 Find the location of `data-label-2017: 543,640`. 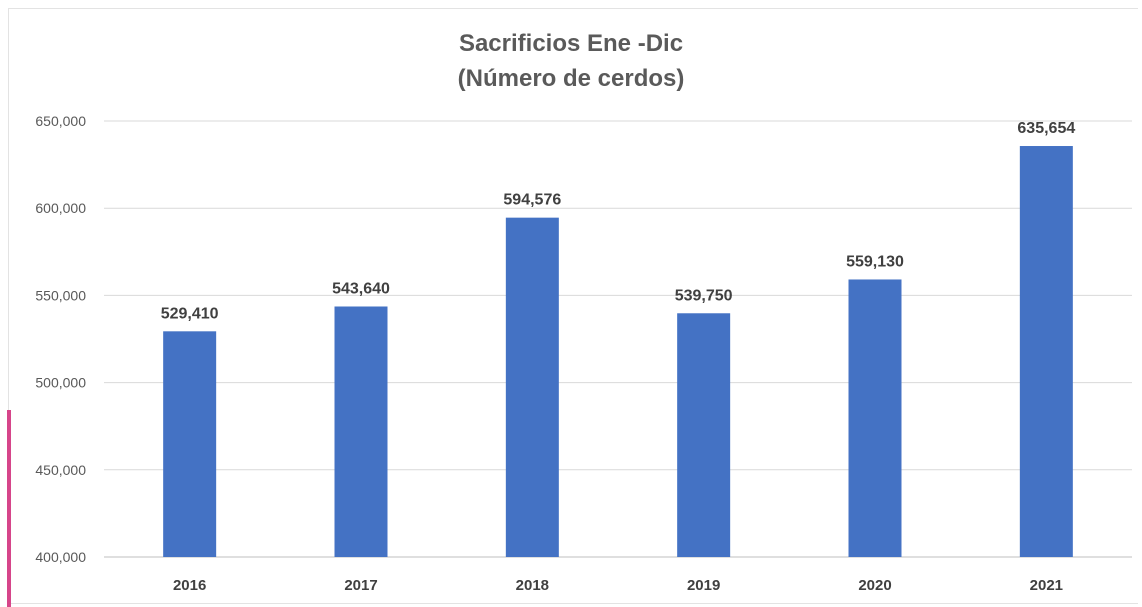

data-label-2017: 543,640 is located at coordinates (361, 288).